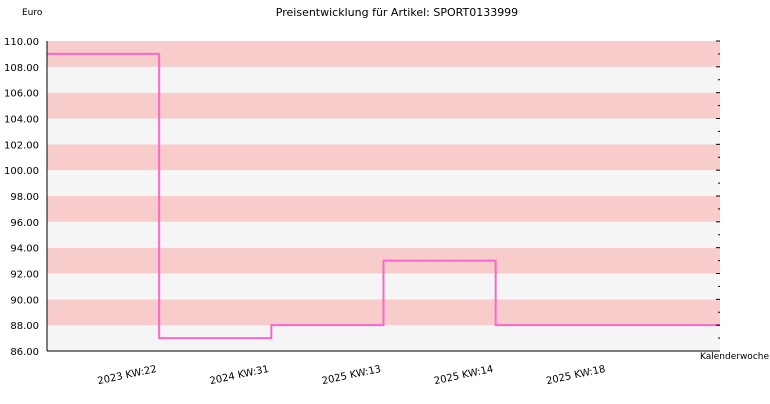  Describe the element at coordinates (127, 375) in the screenshot. I see `x-tick-label: 2023 KW:22` at that location.